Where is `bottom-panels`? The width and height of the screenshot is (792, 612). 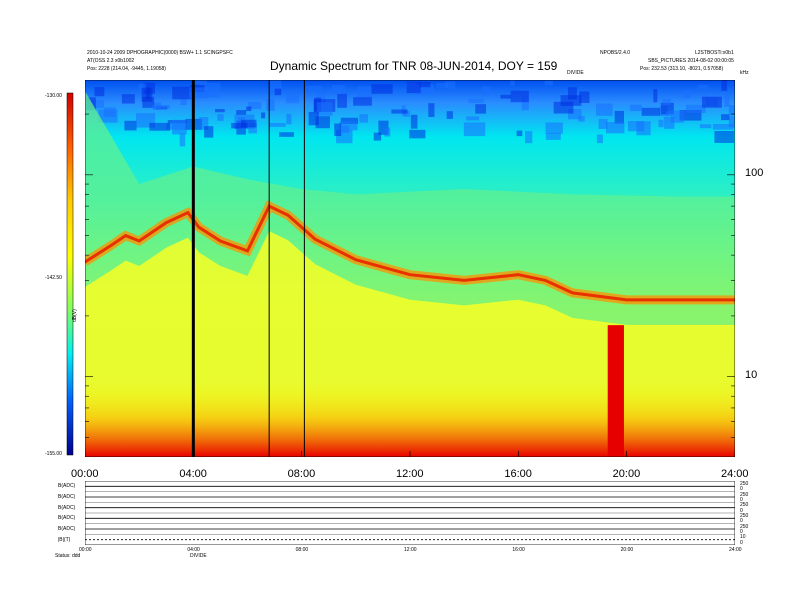
bottom-panels is located at coordinates (410, 513).